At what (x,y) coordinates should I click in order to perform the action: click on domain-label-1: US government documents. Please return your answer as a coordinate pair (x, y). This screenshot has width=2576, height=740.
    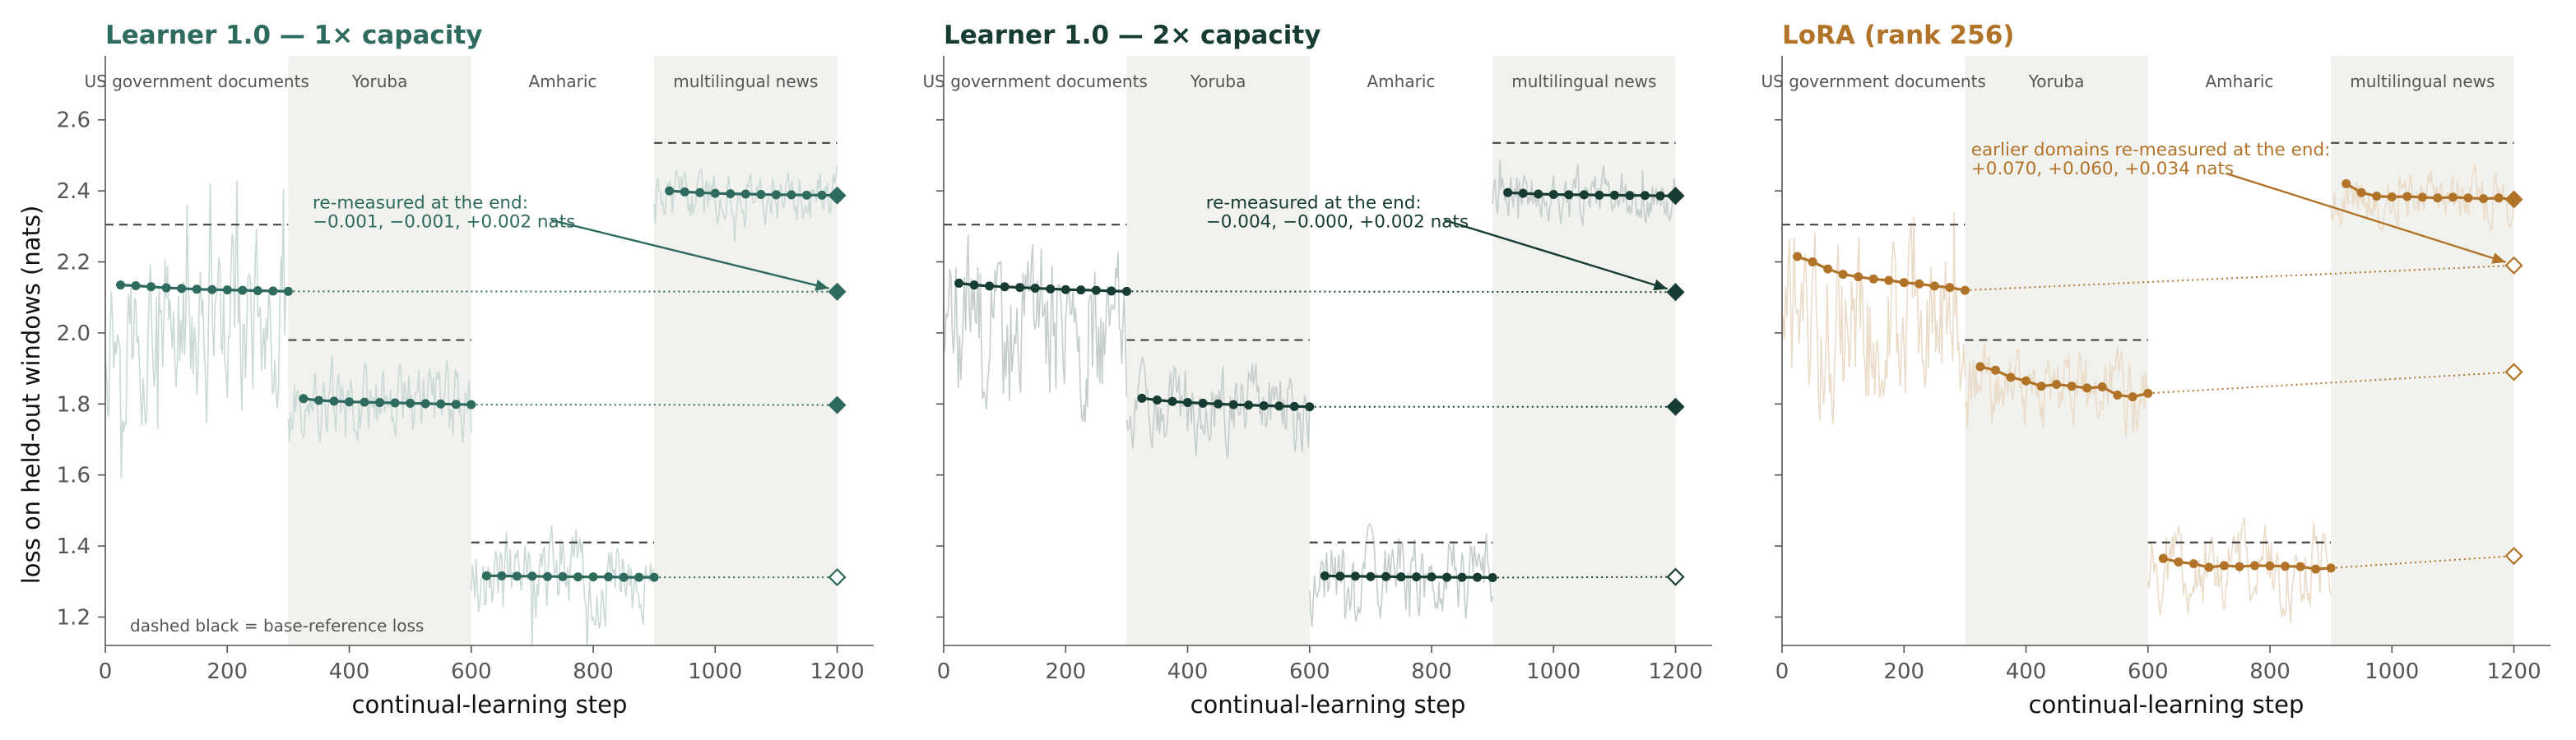
    Looking at the image, I should click on (1036, 81).